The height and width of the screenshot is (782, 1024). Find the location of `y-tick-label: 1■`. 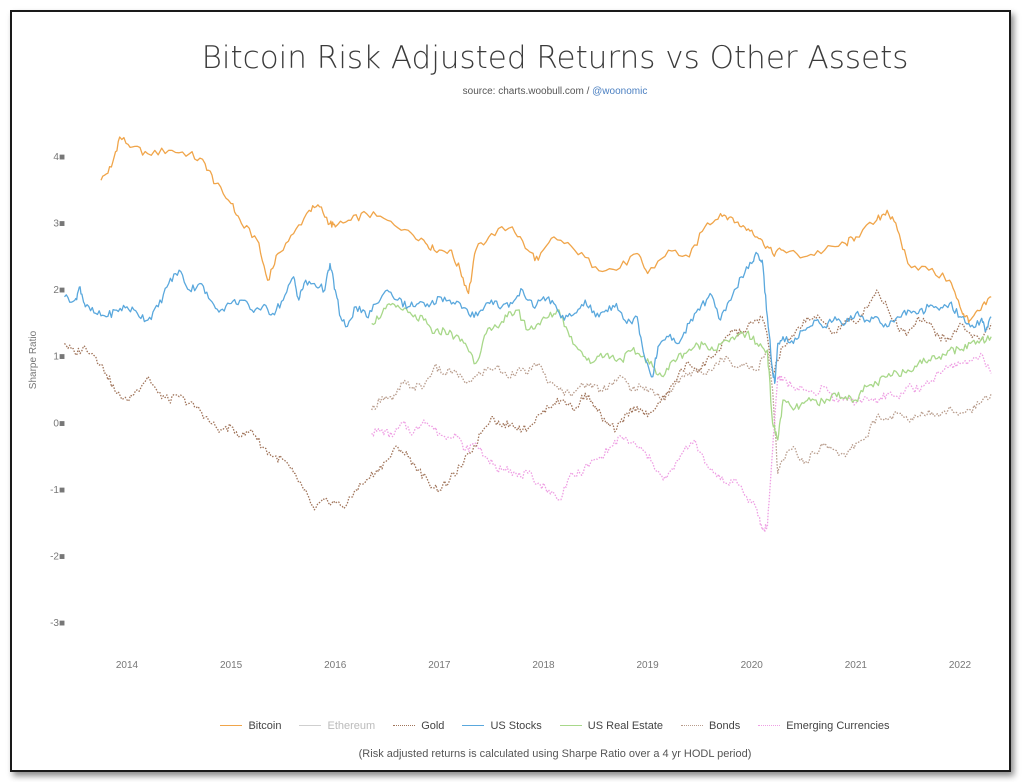

y-tick-label: 1■ is located at coordinates (59, 357).